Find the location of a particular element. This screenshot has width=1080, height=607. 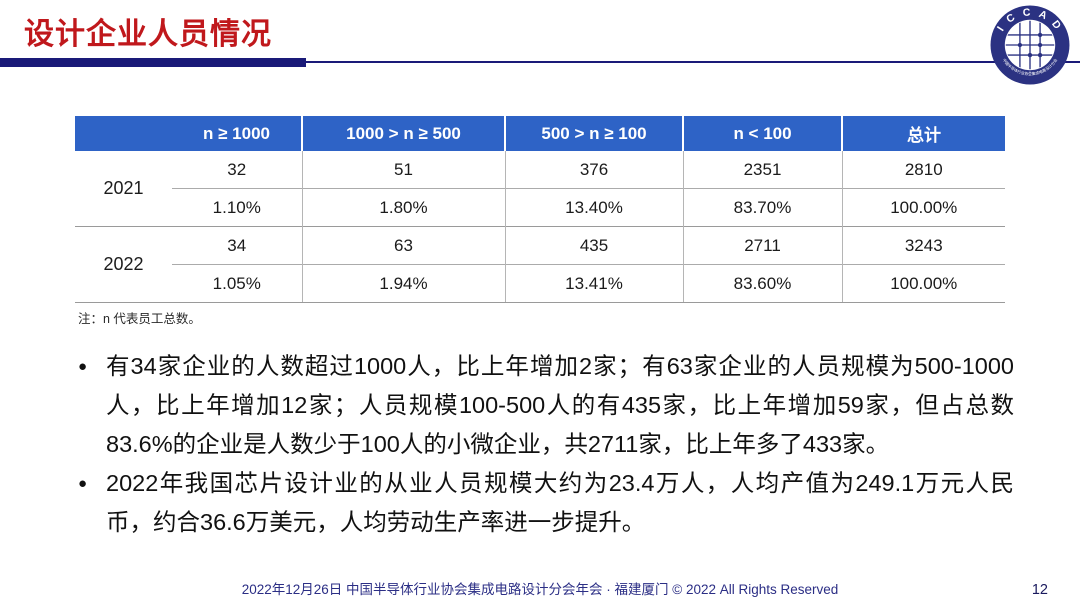

table-header-empty is located at coordinates (123, 133).